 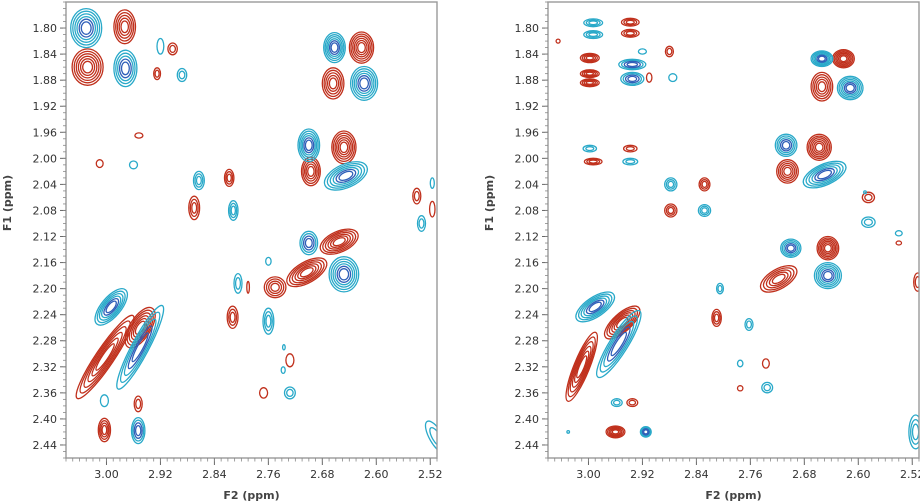 What do you see at coordinates (527, 315) in the screenshot?
I see `y-tick-label: 2.24` at bounding box center [527, 315].